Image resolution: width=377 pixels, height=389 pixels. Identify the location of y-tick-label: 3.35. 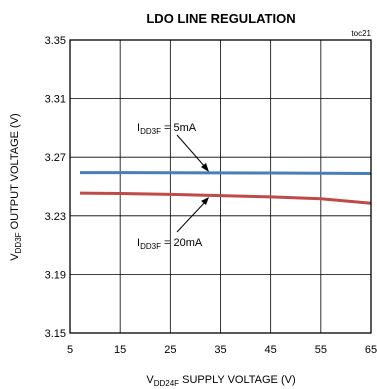
(55, 41).